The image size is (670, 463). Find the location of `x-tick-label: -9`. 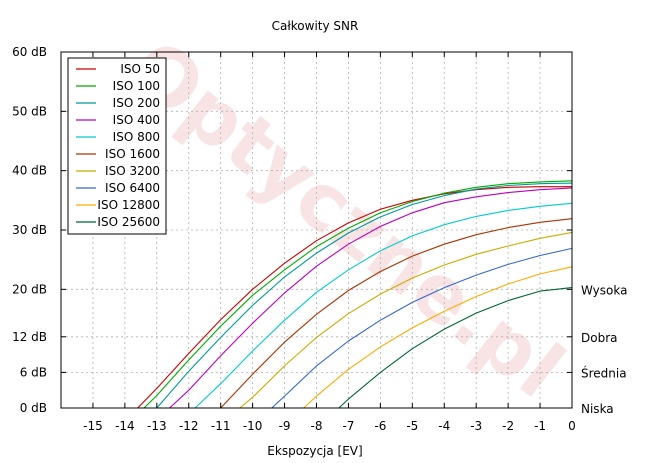

x-tick-label: -9 is located at coordinates (285, 426).